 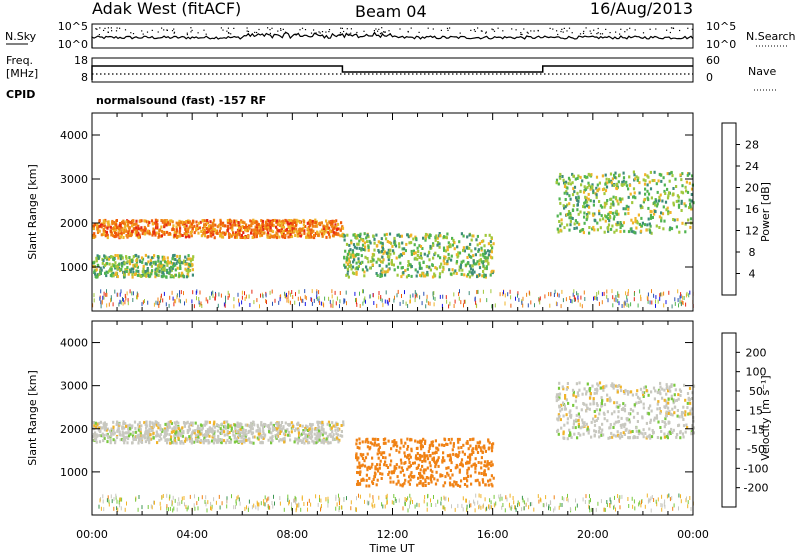 What do you see at coordinates (32, 212) in the screenshot?
I see `power-ylabel: Slant Range [km]` at bounding box center [32, 212].